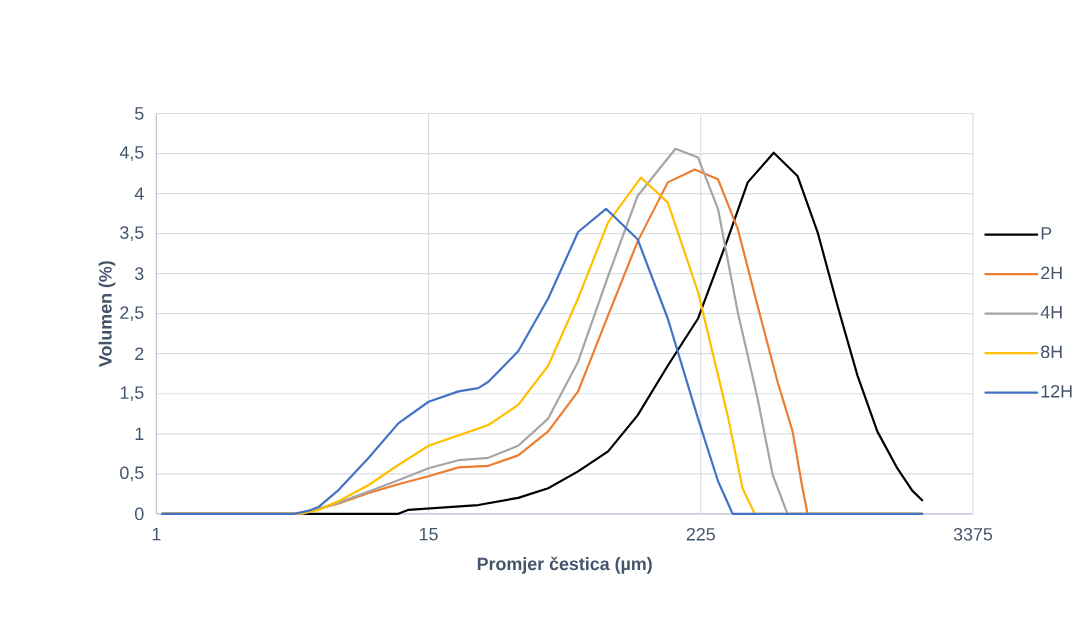  Describe the element at coordinates (132, 233) in the screenshot. I see `y-tick-label: 3,5` at that location.